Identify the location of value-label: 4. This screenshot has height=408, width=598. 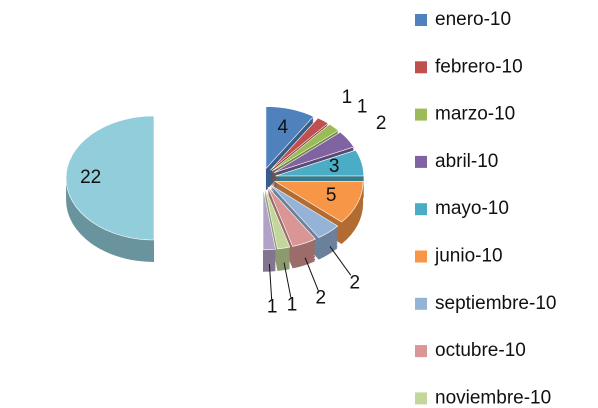
(283, 127).